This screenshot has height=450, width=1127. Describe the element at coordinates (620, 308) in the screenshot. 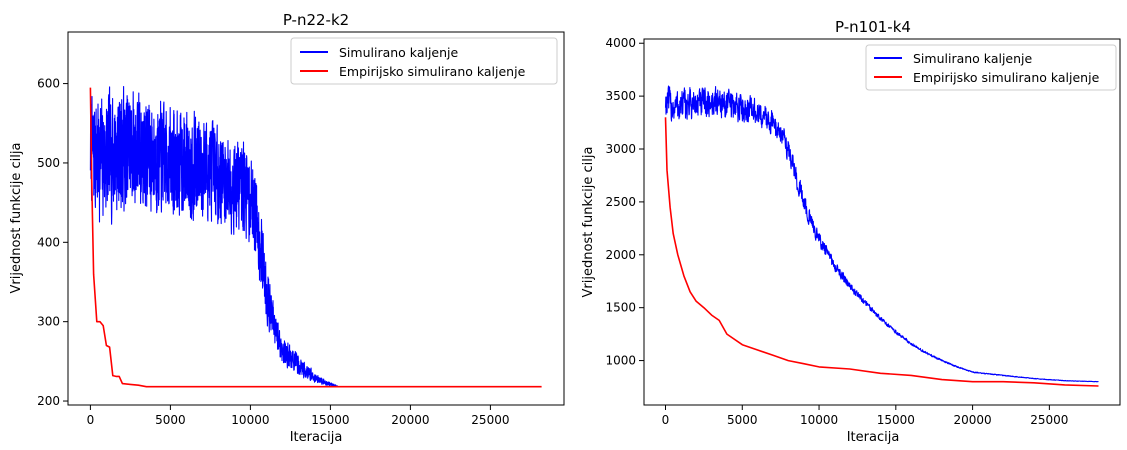

I see `y-tick-label: 1500` at that location.